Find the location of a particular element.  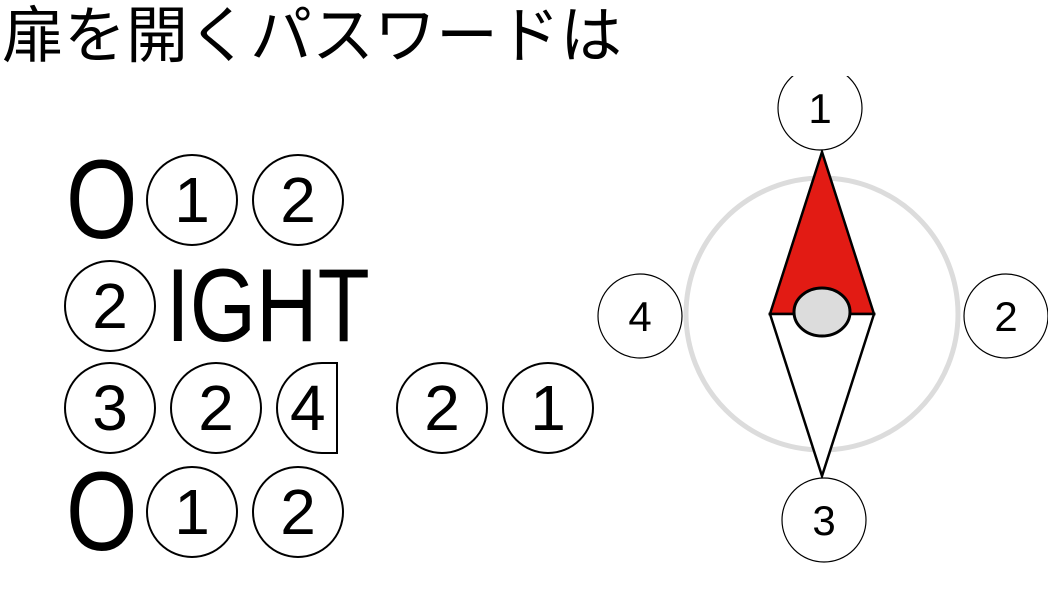

direction-label-east: 2 is located at coordinates (1005, 316).